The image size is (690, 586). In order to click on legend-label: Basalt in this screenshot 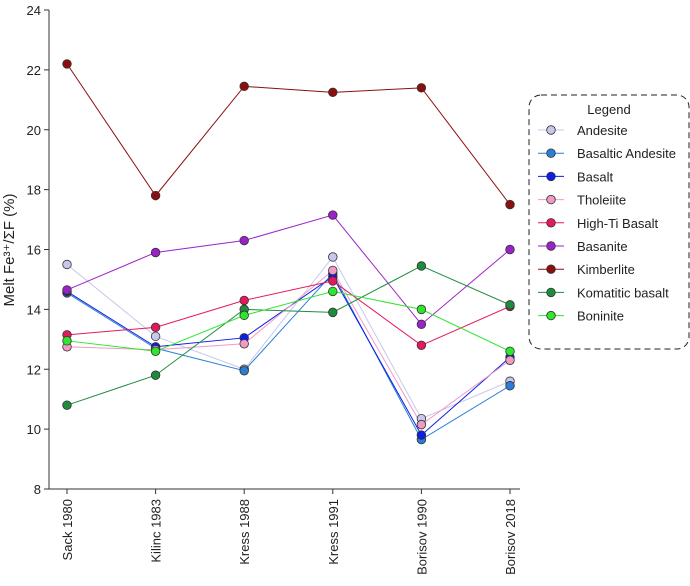, I will do `click(595, 176)`.